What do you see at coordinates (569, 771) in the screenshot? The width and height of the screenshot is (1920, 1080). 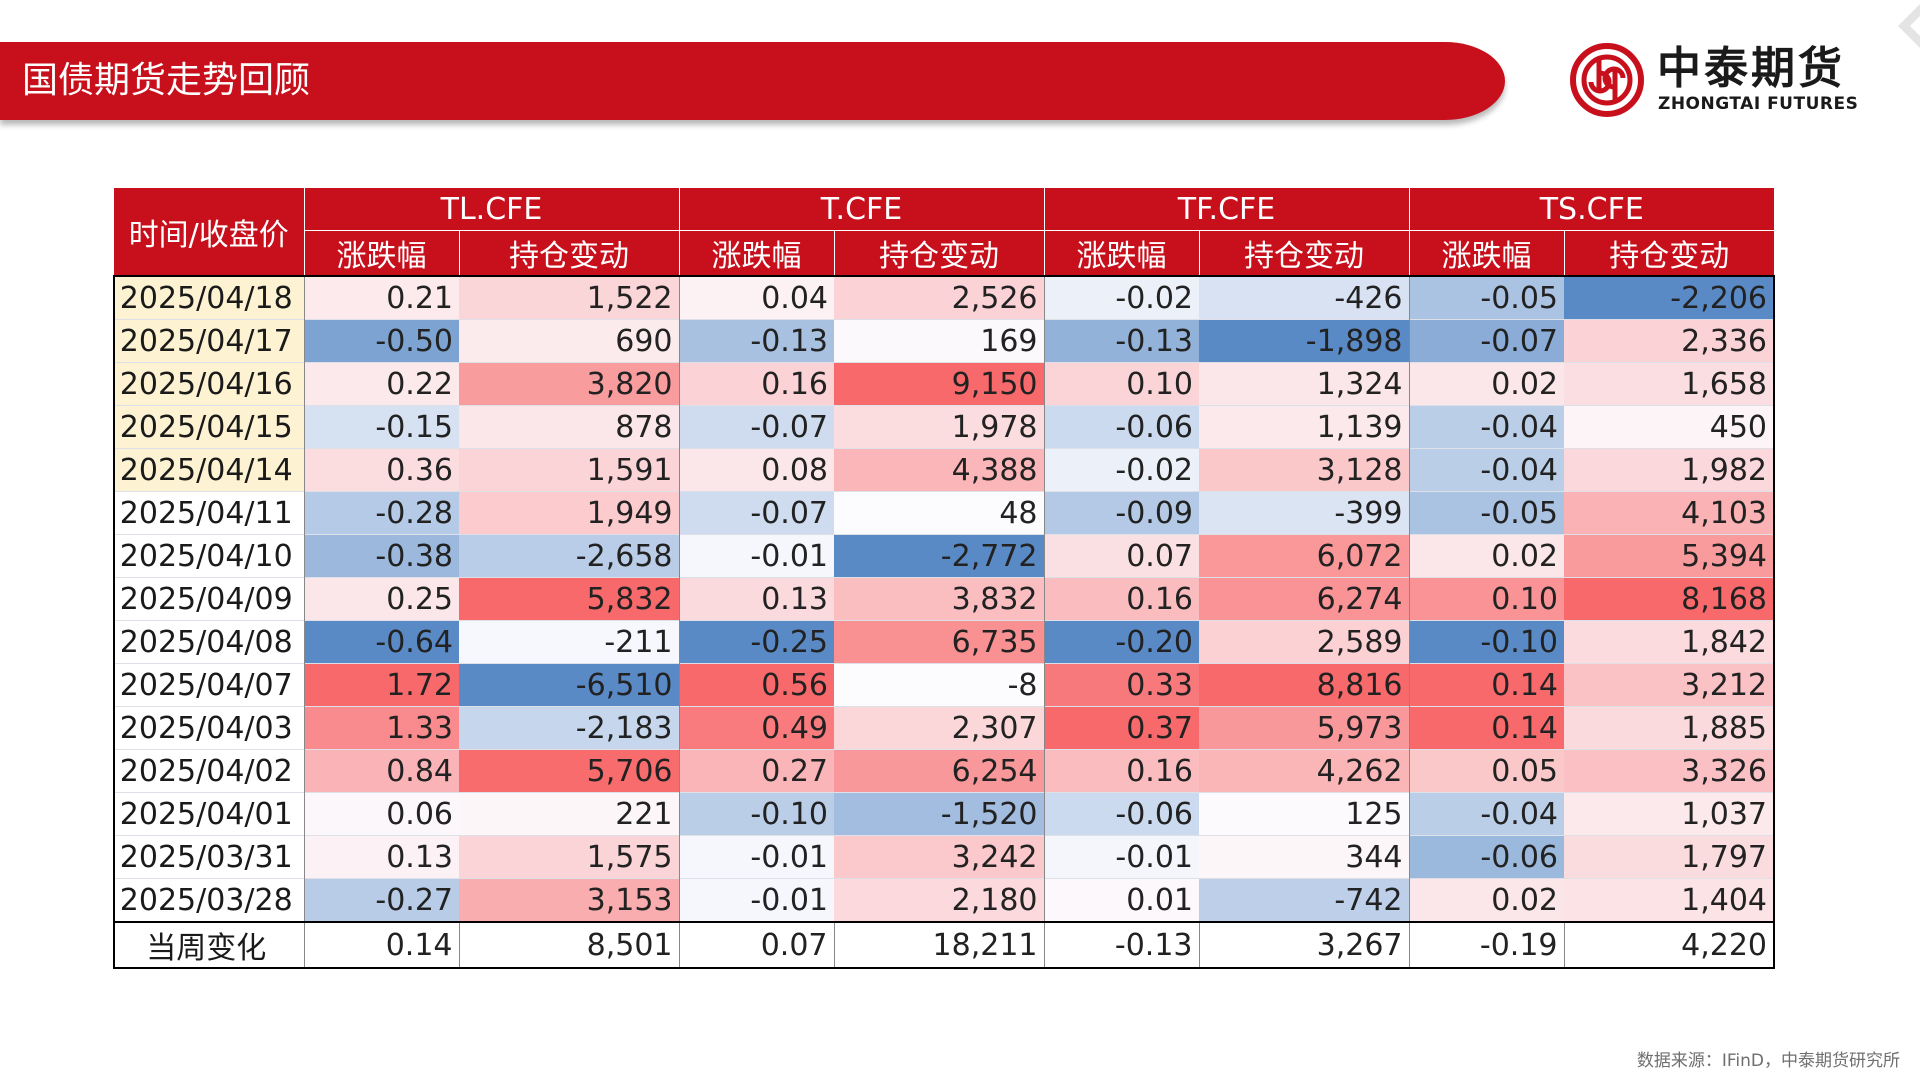 I see `oi-change-cell: 5,706` at bounding box center [569, 771].